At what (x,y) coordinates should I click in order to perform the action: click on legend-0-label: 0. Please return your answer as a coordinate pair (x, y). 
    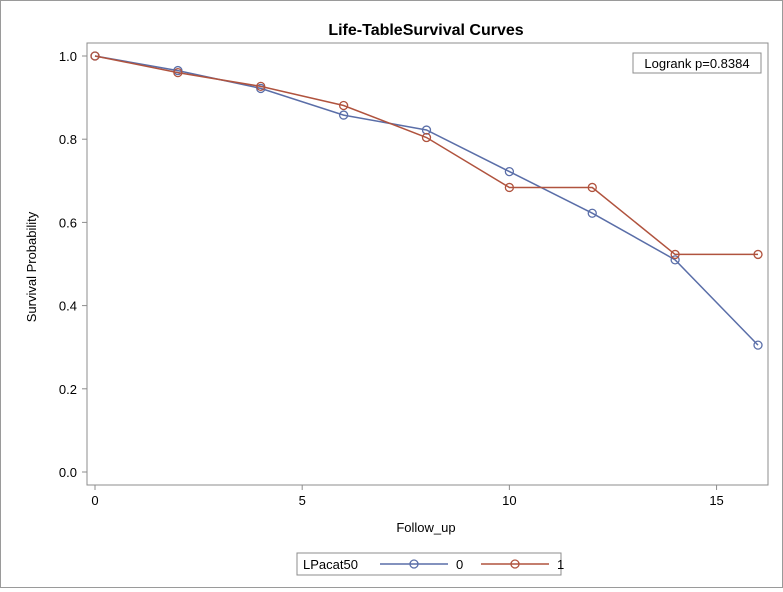
    Looking at the image, I should click on (459, 564).